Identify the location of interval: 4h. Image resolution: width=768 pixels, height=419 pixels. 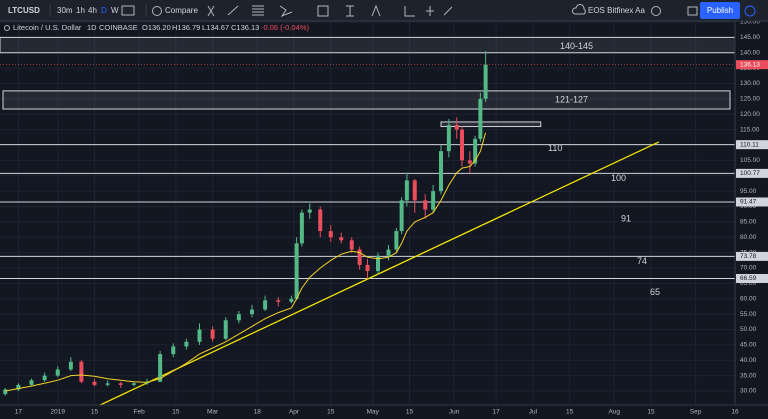
(92, 10).